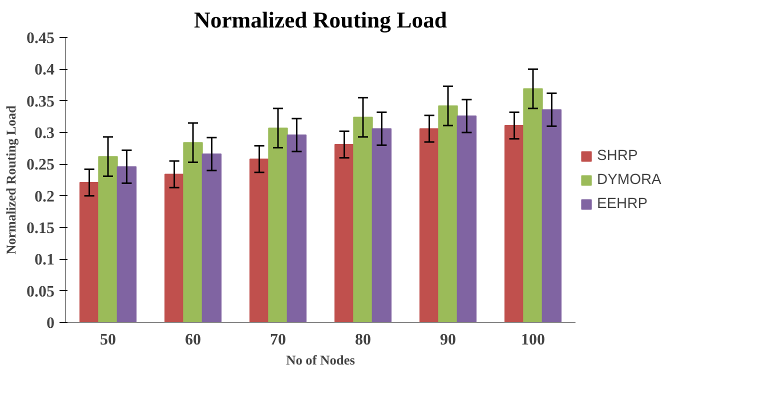 The image size is (767, 406). What do you see at coordinates (533, 340) in the screenshot?
I see `x-tick-label: 100` at bounding box center [533, 340].